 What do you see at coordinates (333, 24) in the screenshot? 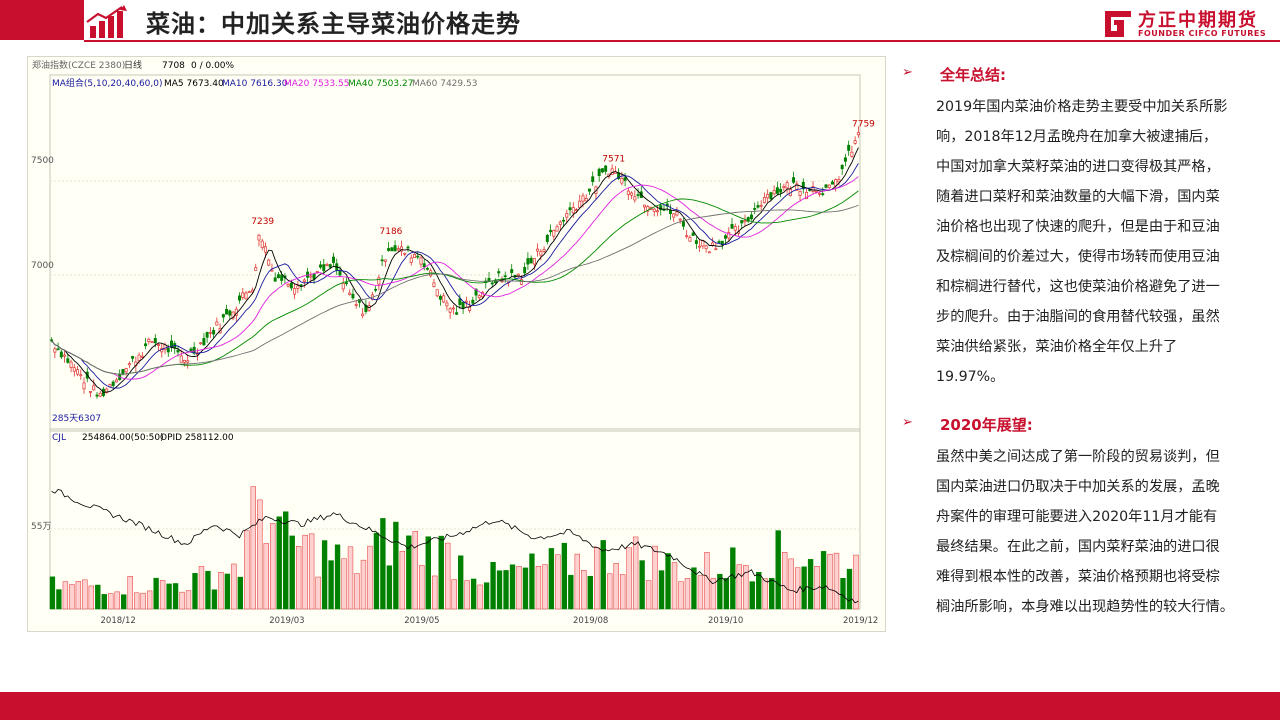
I see `page-title: 菜油：中加关系主导菜油价格走势` at bounding box center [333, 24].